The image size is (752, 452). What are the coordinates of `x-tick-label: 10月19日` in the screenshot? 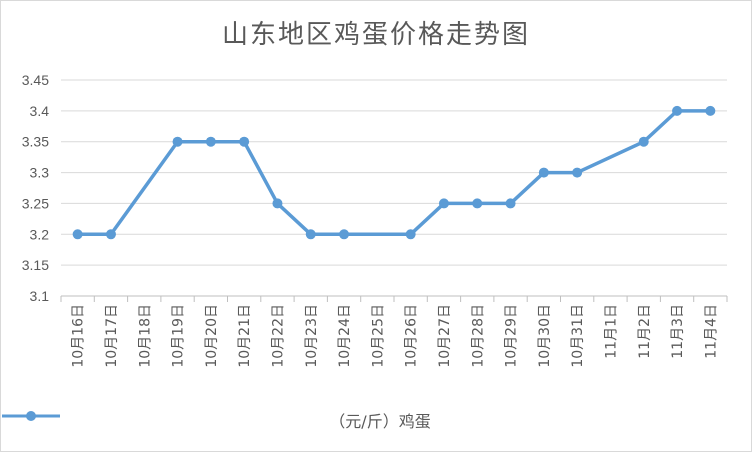 It's located at (179, 336).